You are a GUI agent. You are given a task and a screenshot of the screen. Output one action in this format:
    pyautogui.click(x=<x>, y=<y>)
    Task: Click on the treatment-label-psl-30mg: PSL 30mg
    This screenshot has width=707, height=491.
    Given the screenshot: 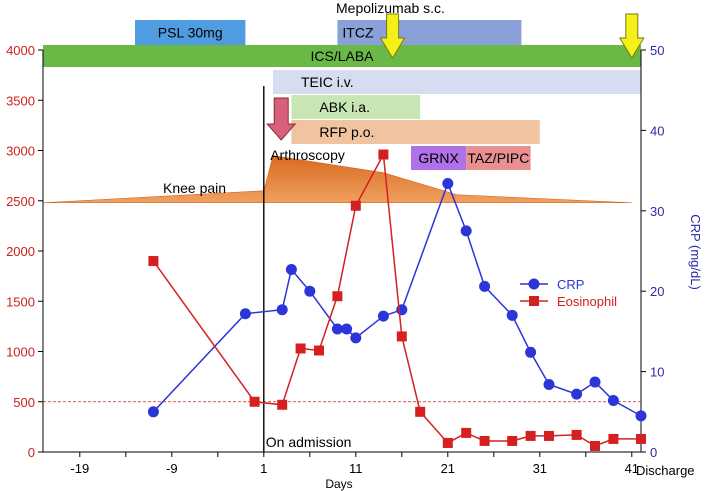 What is the action you would take?
    pyautogui.click(x=190, y=33)
    